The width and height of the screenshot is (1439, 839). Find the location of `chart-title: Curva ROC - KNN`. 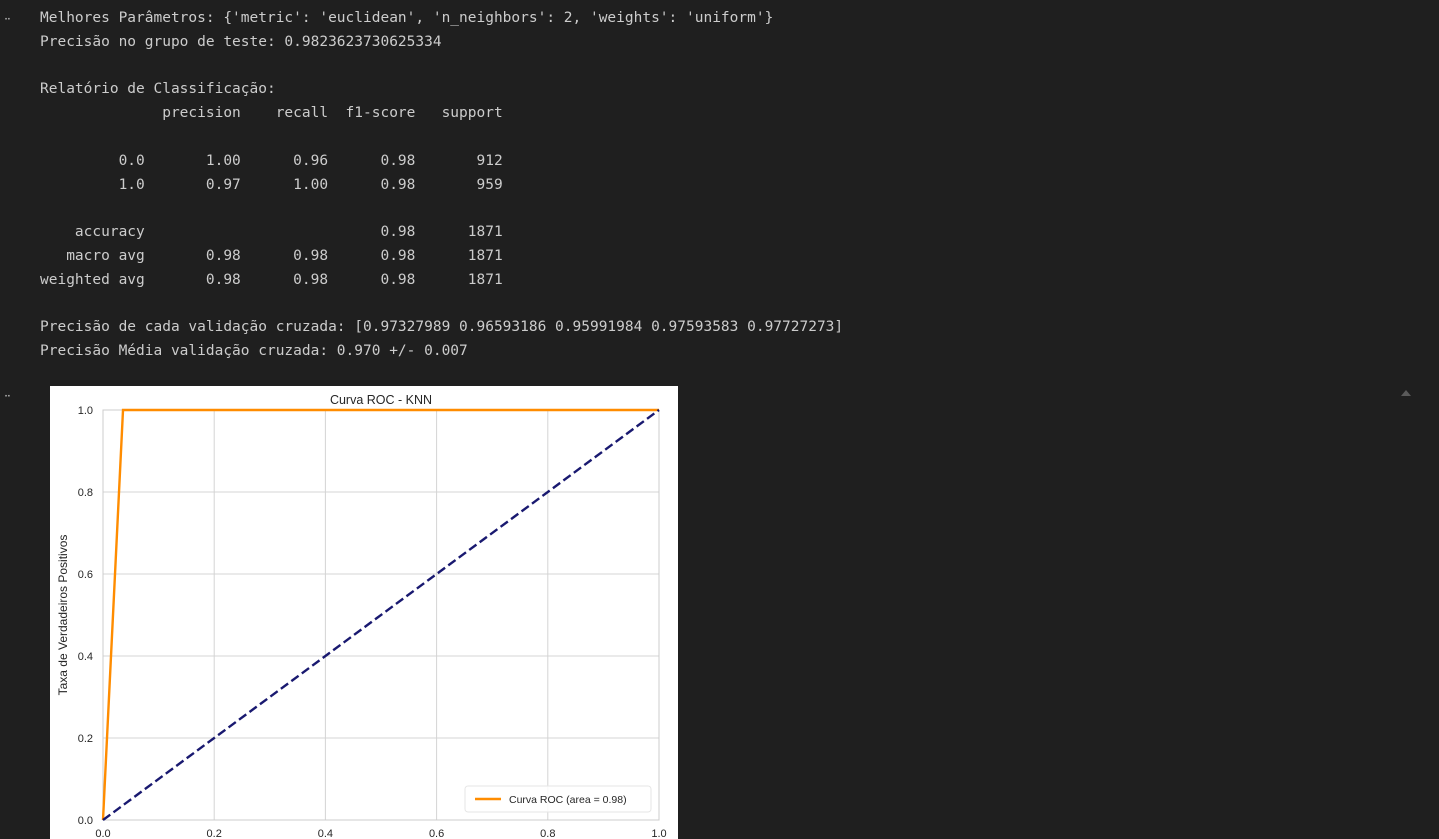

chart-title: Curva ROC - KNN is located at coordinates (381, 400).